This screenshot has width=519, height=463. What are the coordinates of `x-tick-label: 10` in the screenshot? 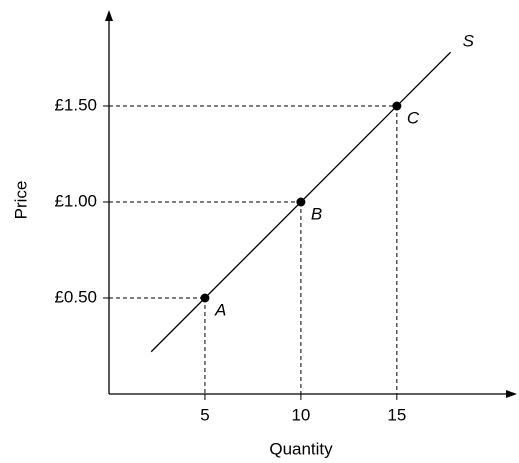 It's located at (300, 414).